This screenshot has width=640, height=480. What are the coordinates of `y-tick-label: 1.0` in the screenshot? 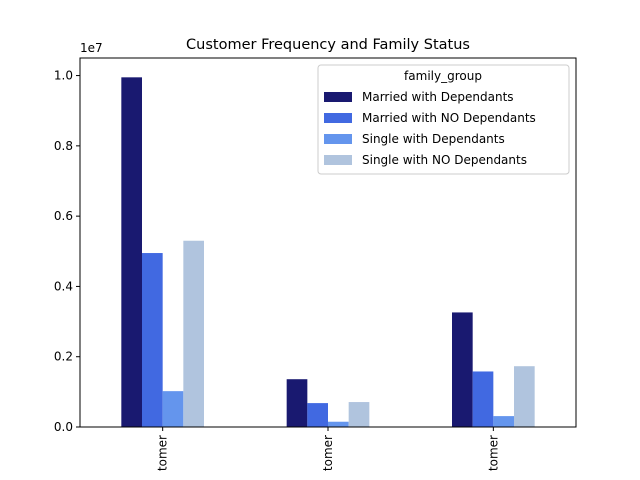 It's located at (63, 76).